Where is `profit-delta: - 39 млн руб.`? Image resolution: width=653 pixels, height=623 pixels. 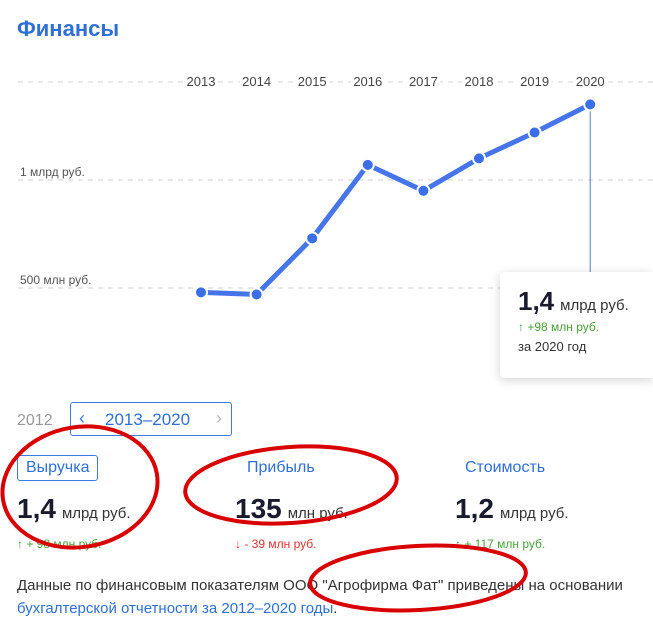 profit-delta: - 39 млн руб. is located at coordinates (280, 544).